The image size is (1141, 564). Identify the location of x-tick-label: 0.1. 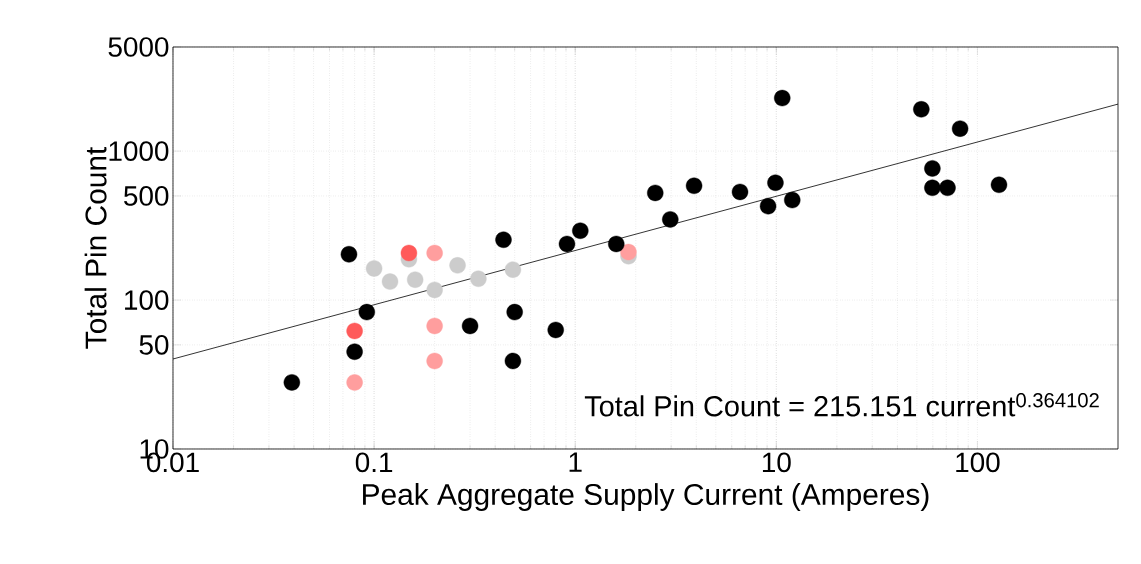
(374, 462).